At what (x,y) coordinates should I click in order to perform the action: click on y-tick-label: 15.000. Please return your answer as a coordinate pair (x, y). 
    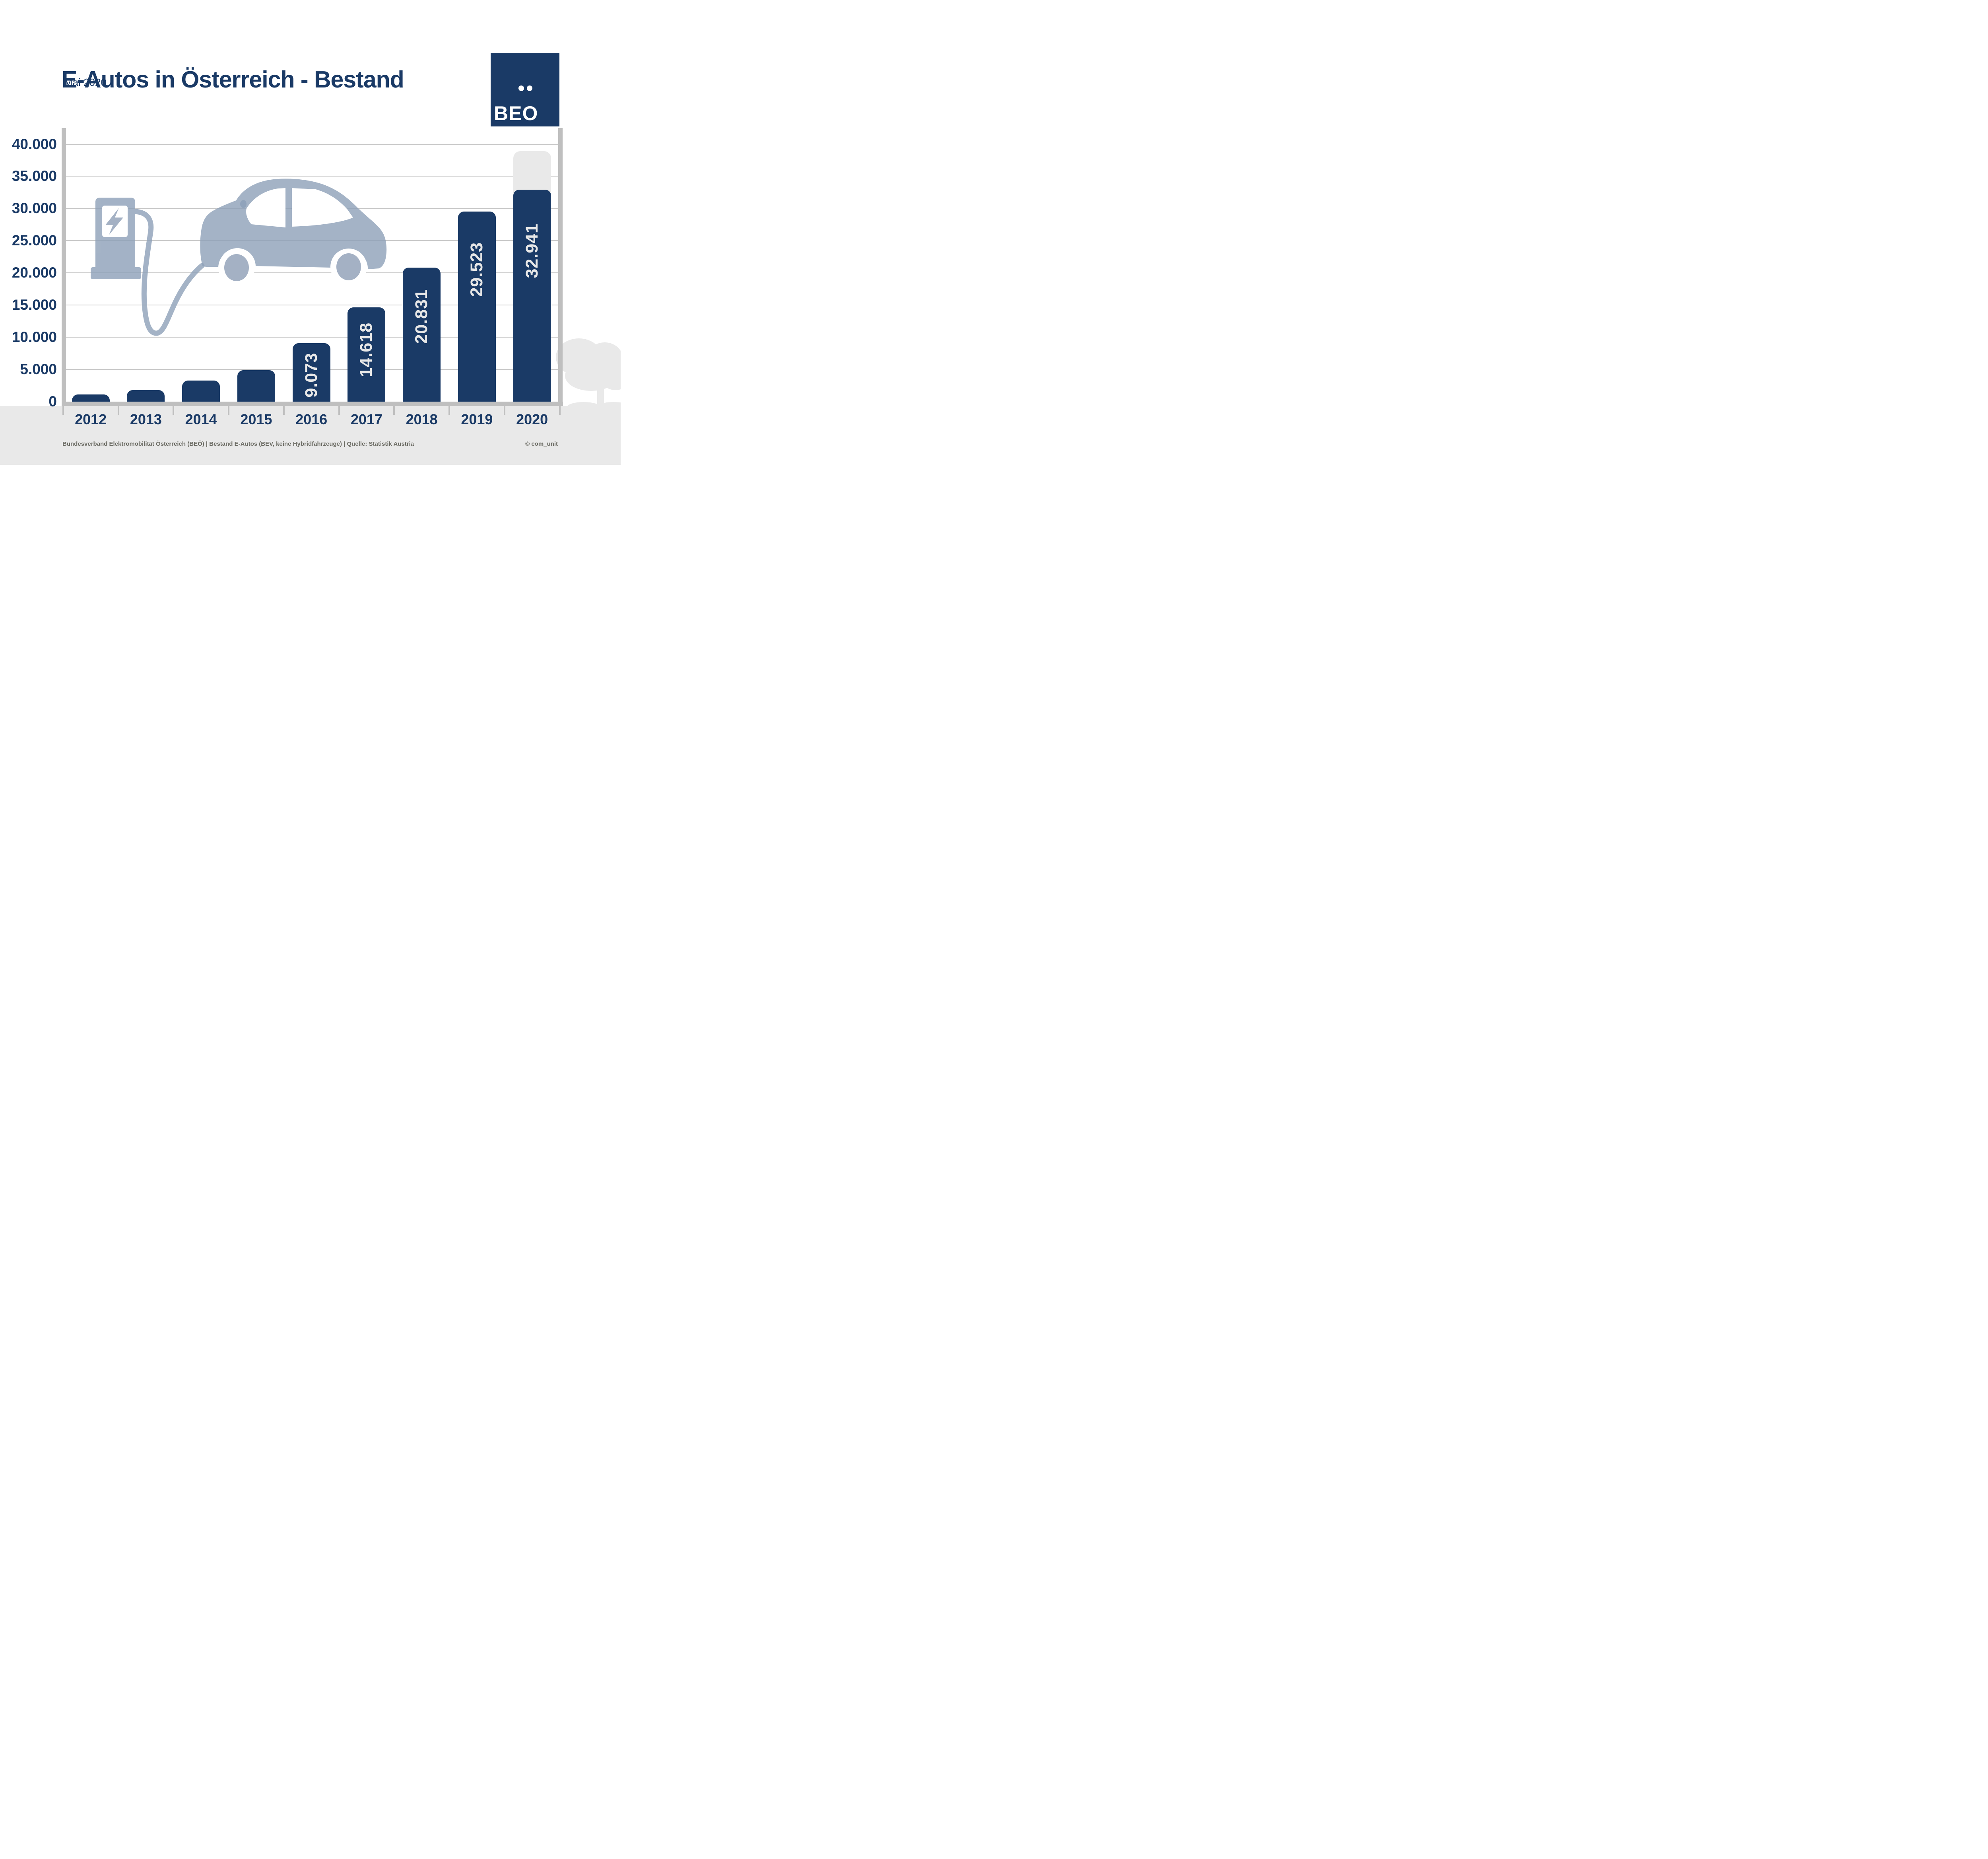
    Looking at the image, I should click on (34, 305).